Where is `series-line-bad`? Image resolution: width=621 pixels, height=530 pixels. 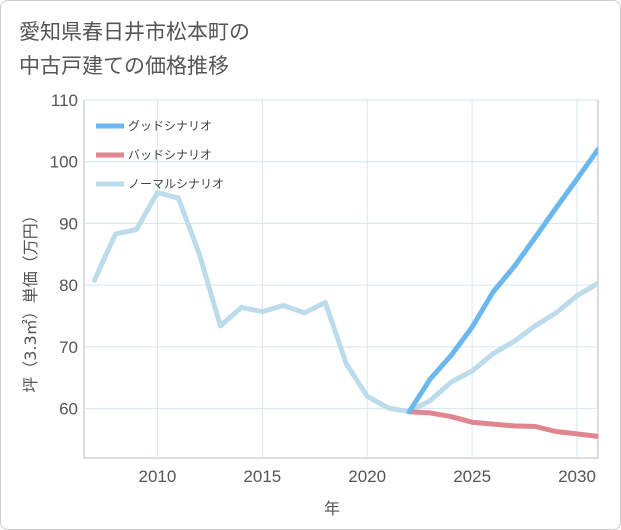
series-line-bad is located at coordinates (502, 424).